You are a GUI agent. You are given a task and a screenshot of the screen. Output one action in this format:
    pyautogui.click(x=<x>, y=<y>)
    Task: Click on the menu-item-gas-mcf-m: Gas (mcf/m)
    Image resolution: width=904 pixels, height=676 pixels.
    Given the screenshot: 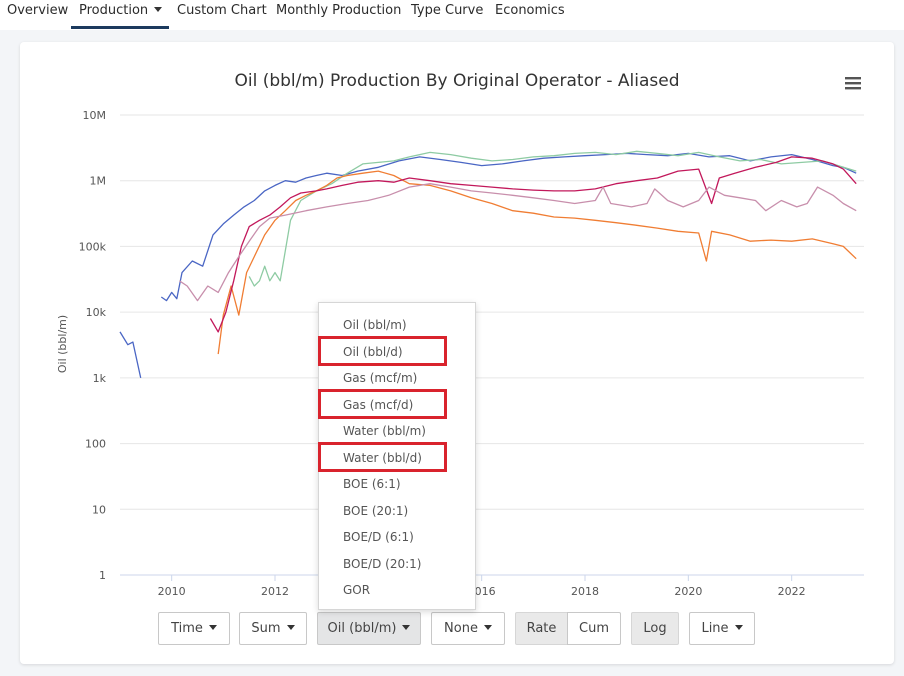 What is the action you would take?
    pyautogui.click(x=380, y=378)
    